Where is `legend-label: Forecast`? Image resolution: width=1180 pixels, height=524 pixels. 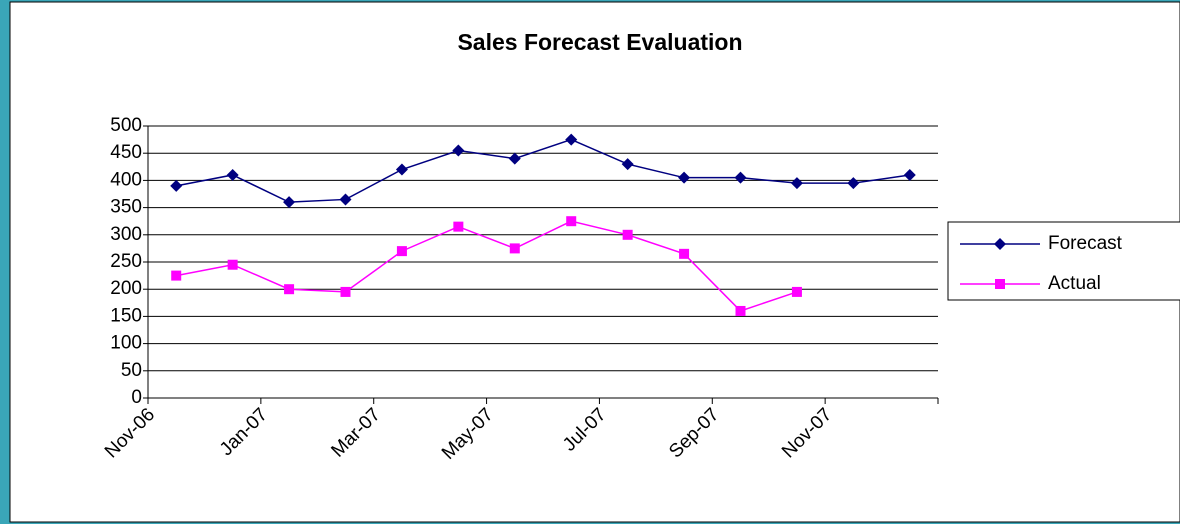 legend-label: Forecast is located at coordinates (1085, 243).